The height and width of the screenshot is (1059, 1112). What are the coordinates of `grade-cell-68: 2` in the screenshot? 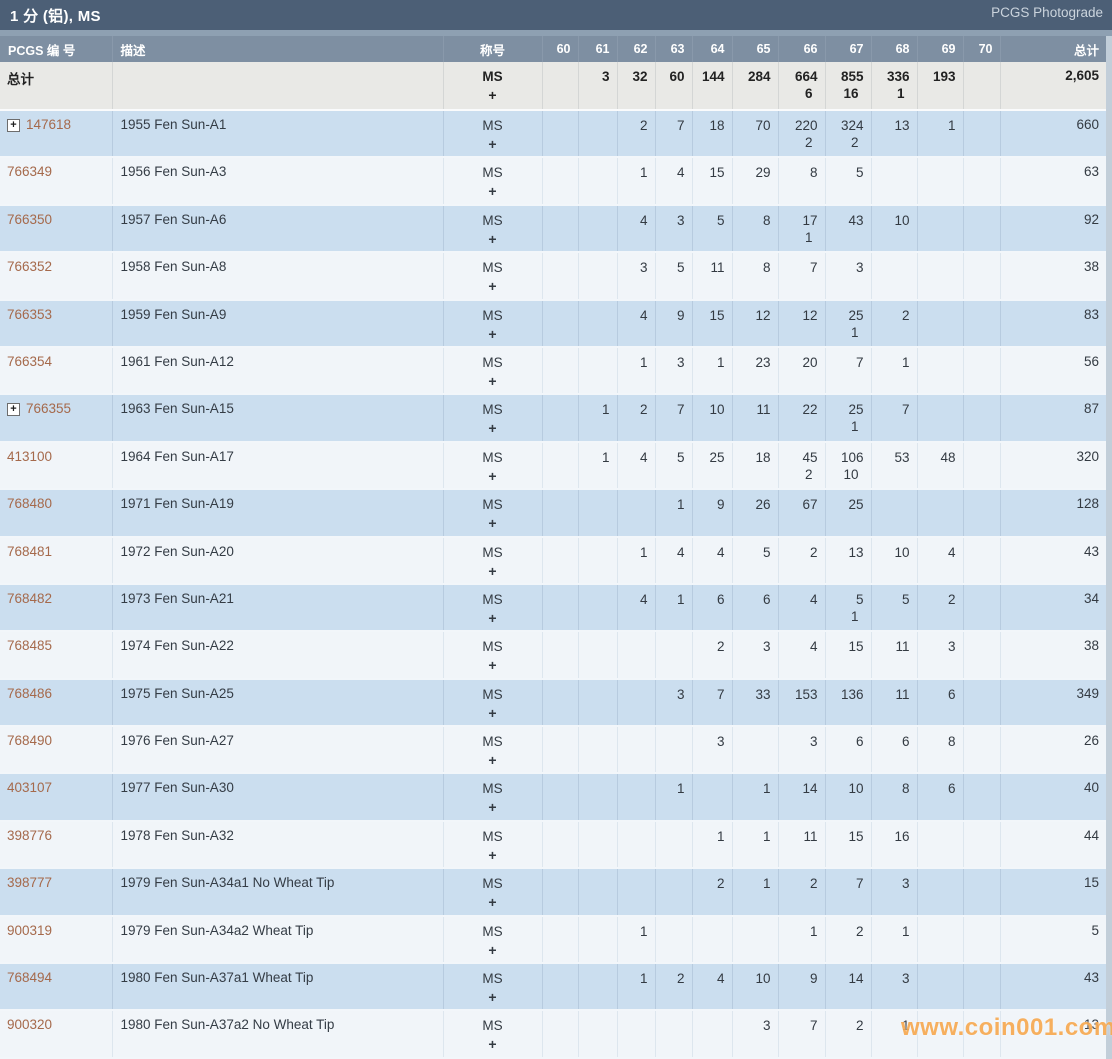 It's located at (894, 323).